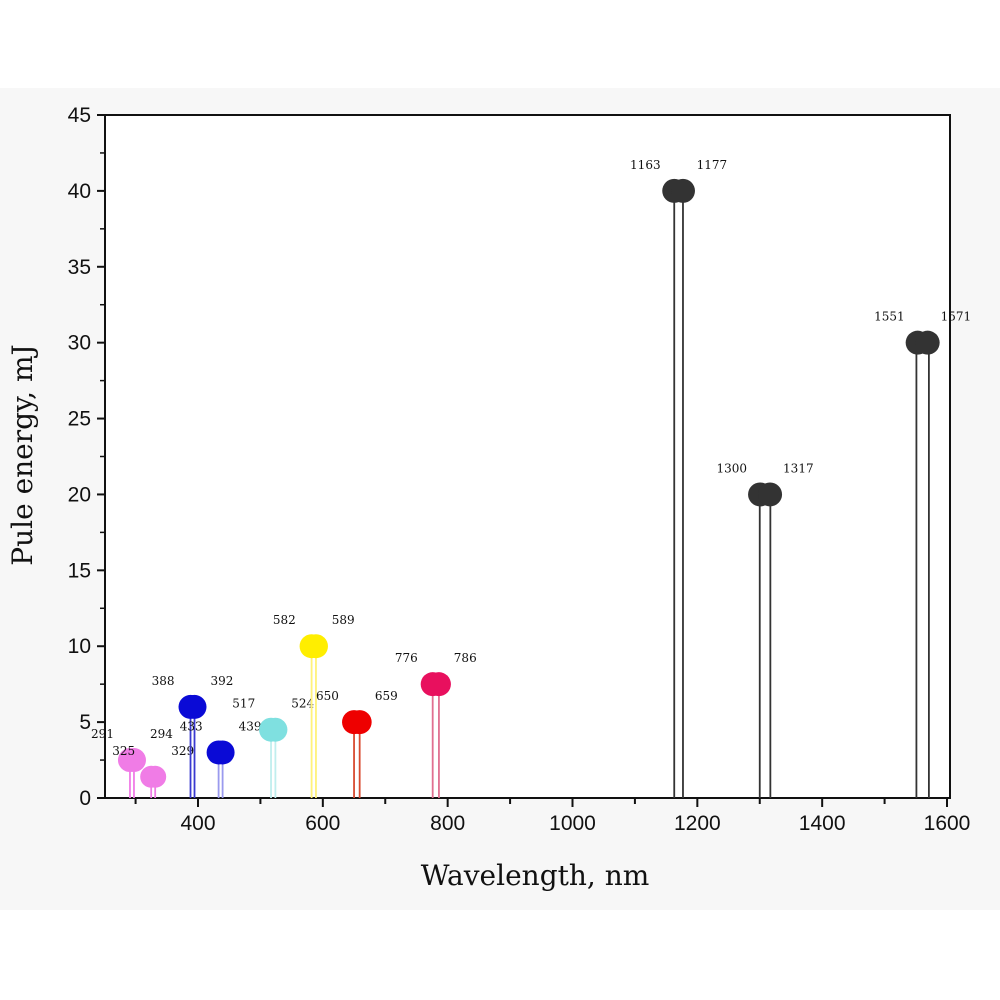 Image resolution: width=1000 pixels, height=1000 pixels. What do you see at coordinates (123, 751) in the screenshot?
I see `peak-label: 325` at bounding box center [123, 751].